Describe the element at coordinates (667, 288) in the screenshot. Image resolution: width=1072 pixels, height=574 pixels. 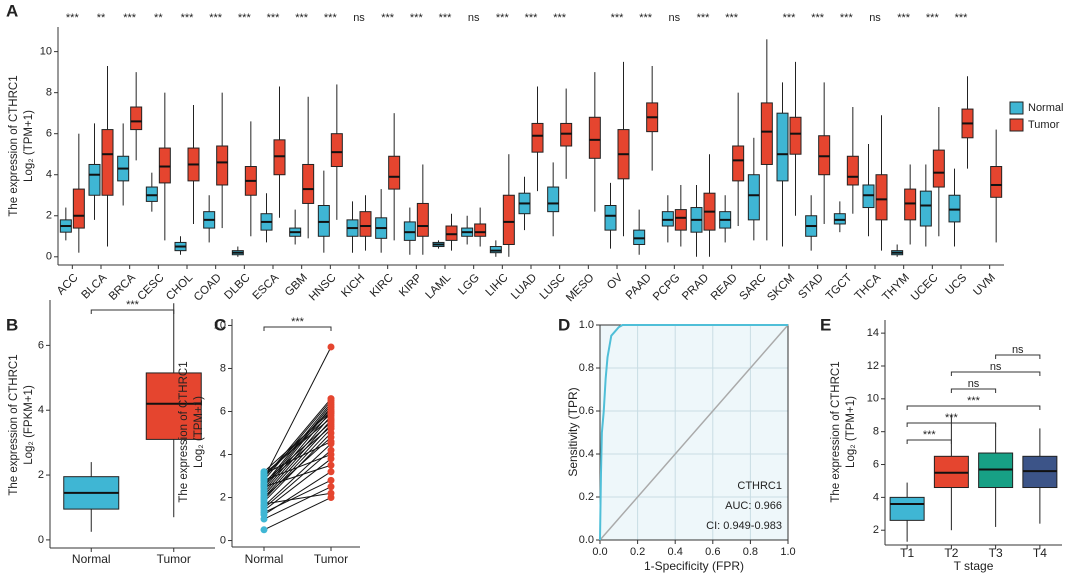
I see `x-tick-label: PCPG` at that location.